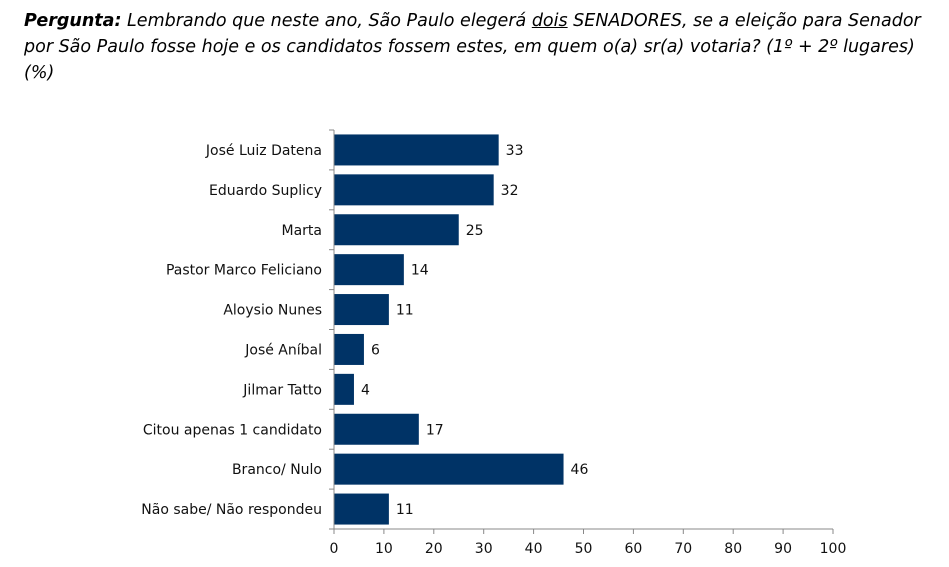 Image resolution: width=949 pixels, height=567 pixels. I want to click on category-label: Eduardo Suplicy, so click(265, 191).